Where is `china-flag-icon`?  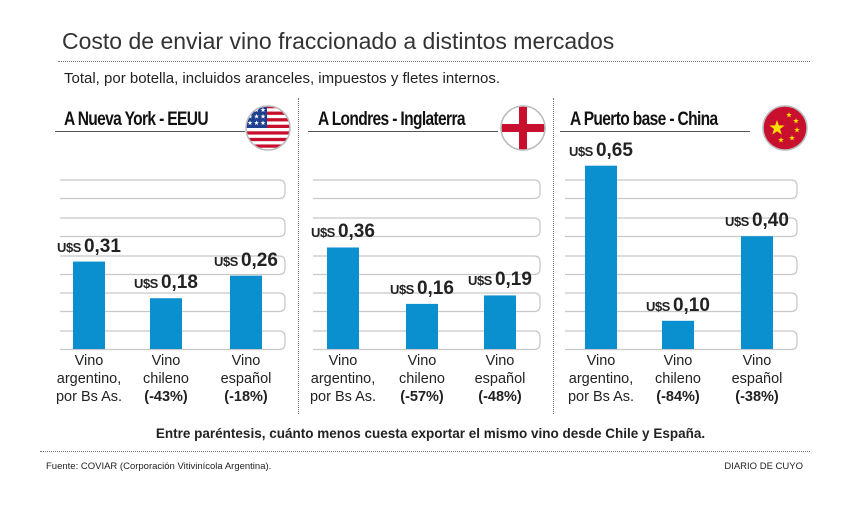 china-flag-icon is located at coordinates (785, 128).